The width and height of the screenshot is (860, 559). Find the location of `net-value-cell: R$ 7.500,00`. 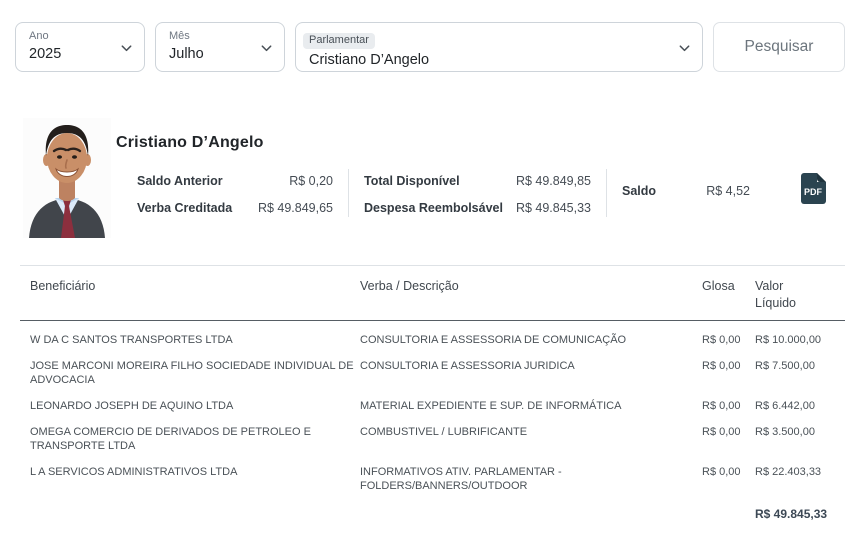

net-value-cell: R$ 7.500,00 is located at coordinates (785, 366).